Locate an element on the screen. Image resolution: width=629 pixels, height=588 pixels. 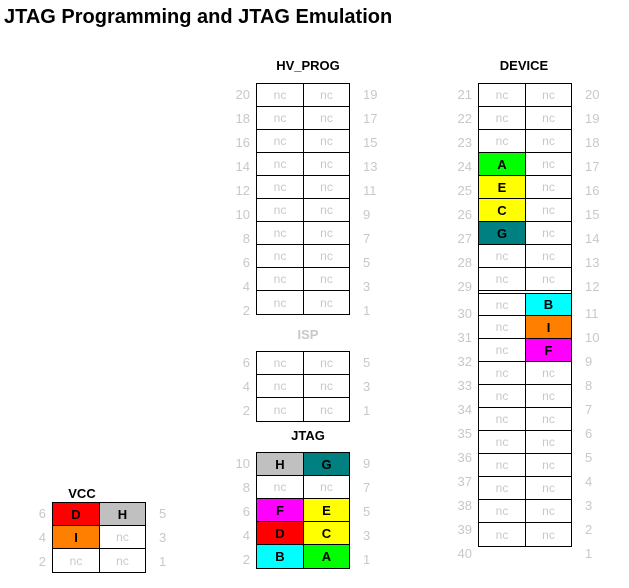
pin-number-left: 28 is located at coordinates (464, 262).